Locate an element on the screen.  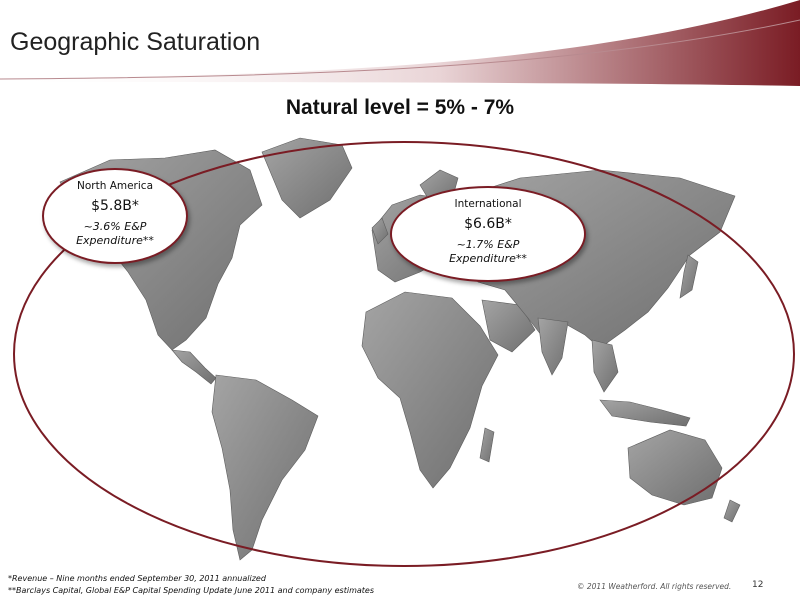
south-america-landmass is located at coordinates (265, 467).